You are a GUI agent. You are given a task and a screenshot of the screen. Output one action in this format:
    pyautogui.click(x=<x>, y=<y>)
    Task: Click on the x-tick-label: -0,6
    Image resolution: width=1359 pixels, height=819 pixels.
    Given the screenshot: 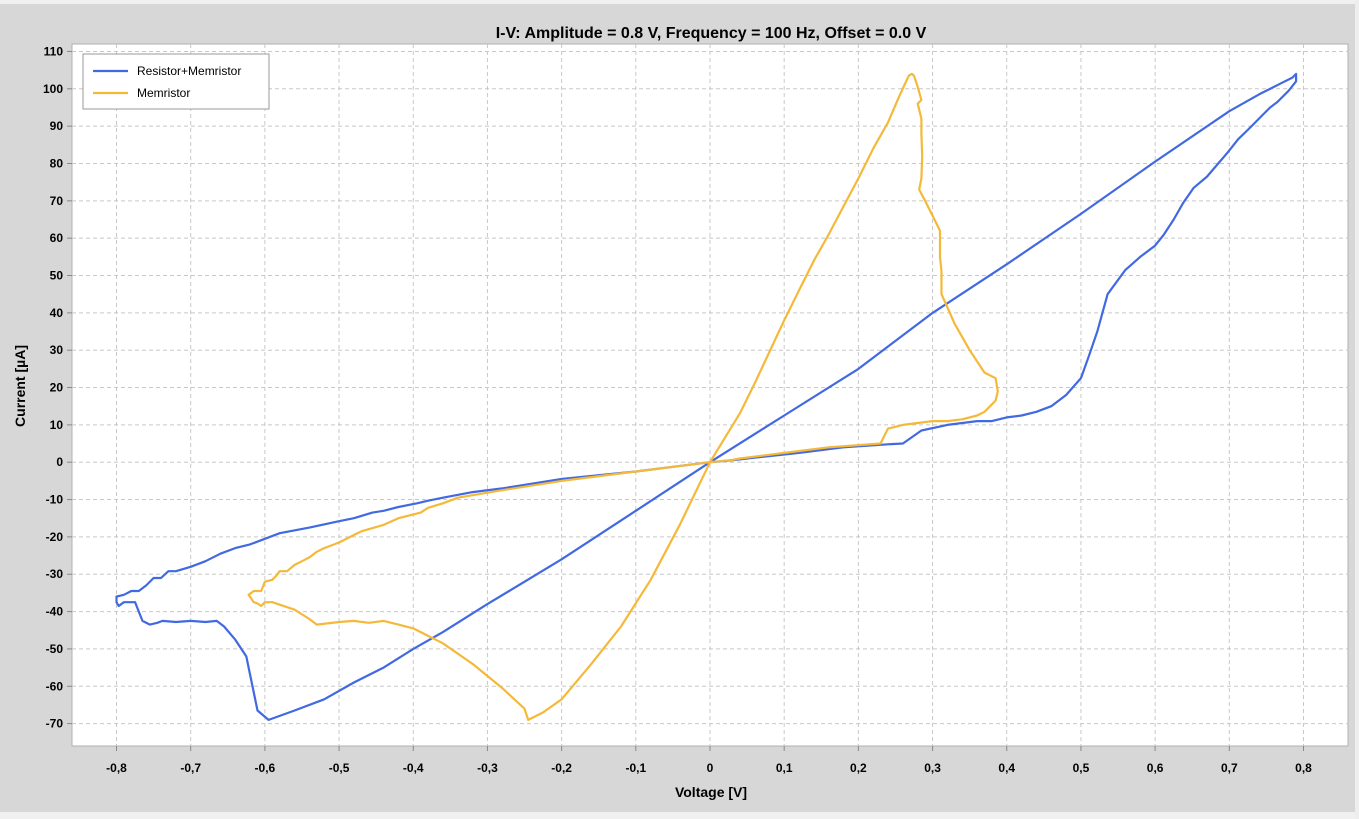 What is the action you would take?
    pyautogui.click(x=265, y=768)
    